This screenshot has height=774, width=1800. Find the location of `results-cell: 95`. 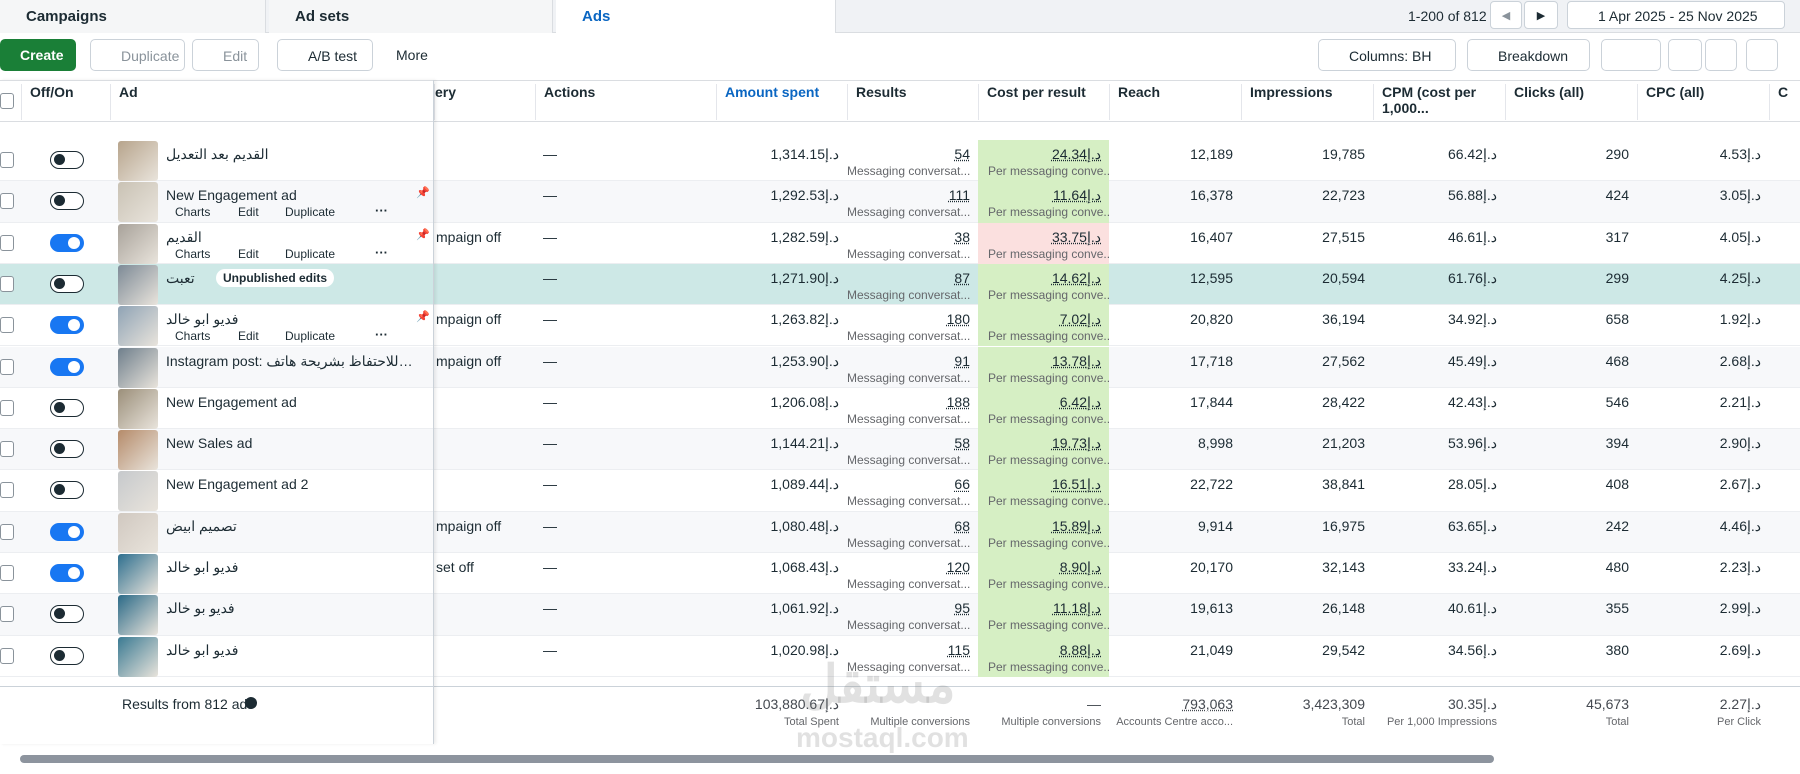

results-cell: 95 is located at coordinates (962, 608).